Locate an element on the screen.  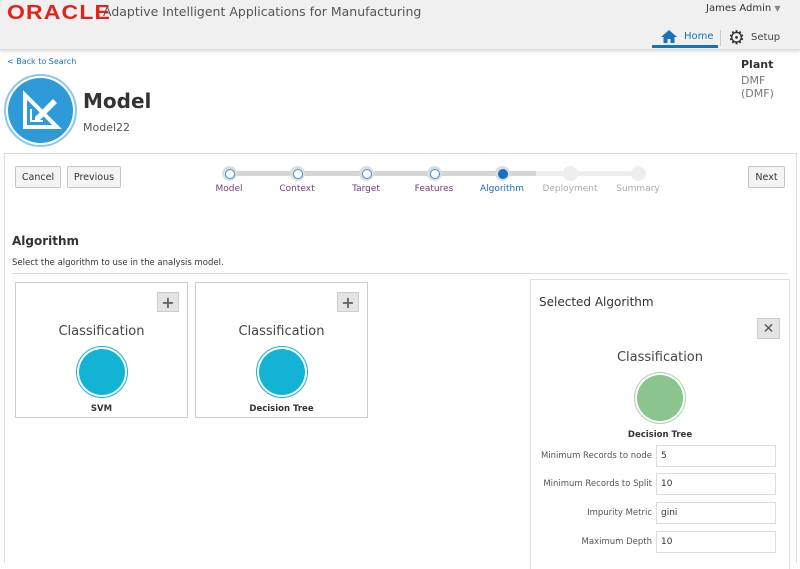
remove-button: ✕ is located at coordinates (768, 328).